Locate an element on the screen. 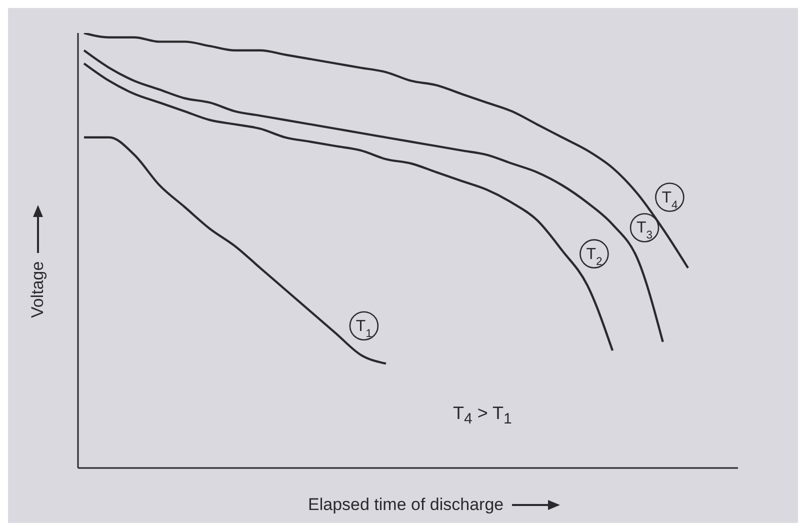  series-label: T$_{4}$ is located at coordinates (670, 200).